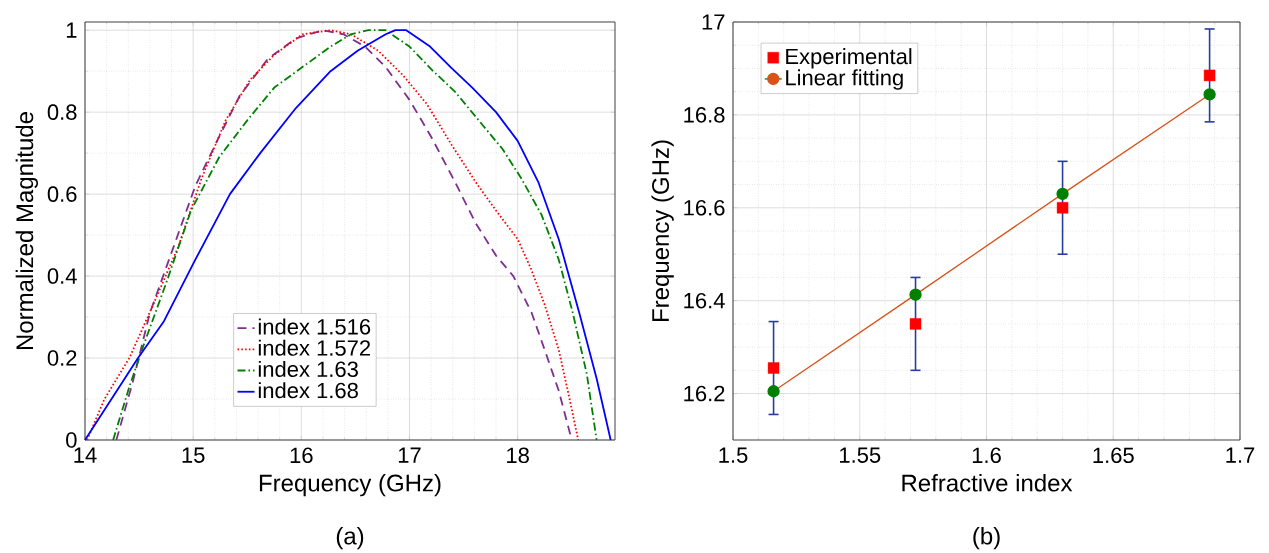 The height and width of the screenshot is (553, 1269). What do you see at coordinates (350, 485) in the screenshot?
I see `x-axis-title: Frequency (GHz)` at bounding box center [350, 485].